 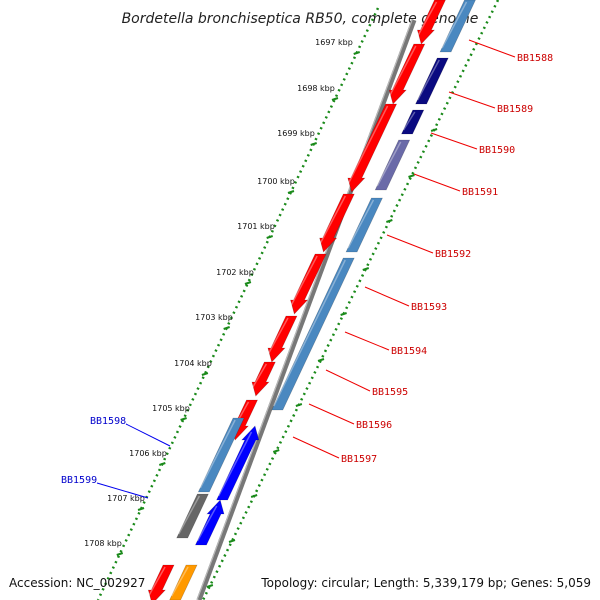 What do you see at coordinates (79, 480) in the screenshot?
I see `gene-label-bb1599: BB1599` at bounding box center [79, 480].